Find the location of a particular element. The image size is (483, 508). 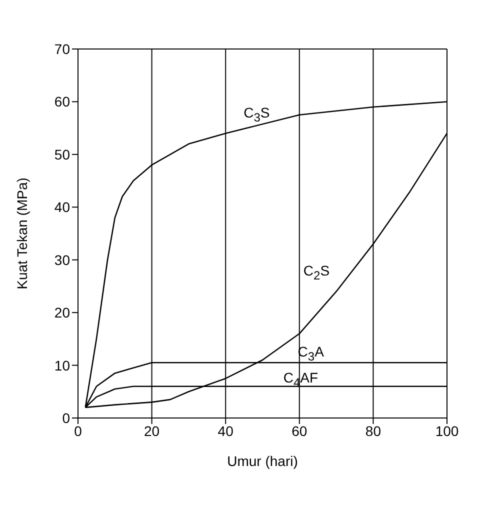

x-tick-label: 20 is located at coordinates (152, 430).